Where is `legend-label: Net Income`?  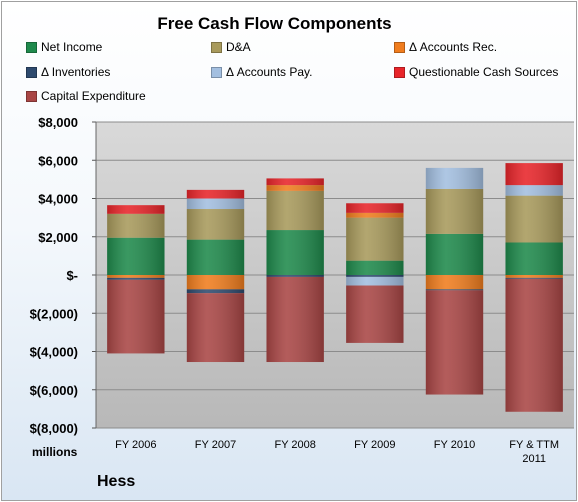 legend-label: Net Income is located at coordinates (72, 47).